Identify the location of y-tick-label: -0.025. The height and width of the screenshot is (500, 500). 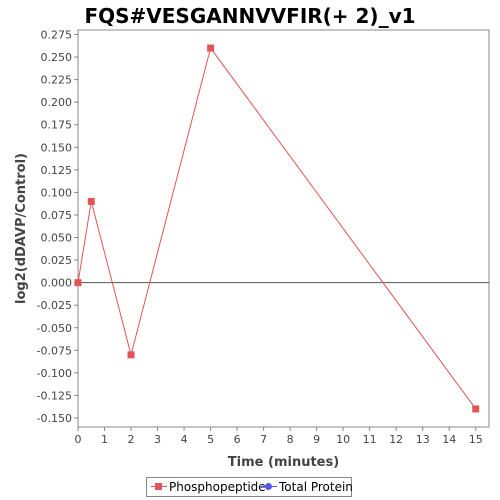
(54, 305).